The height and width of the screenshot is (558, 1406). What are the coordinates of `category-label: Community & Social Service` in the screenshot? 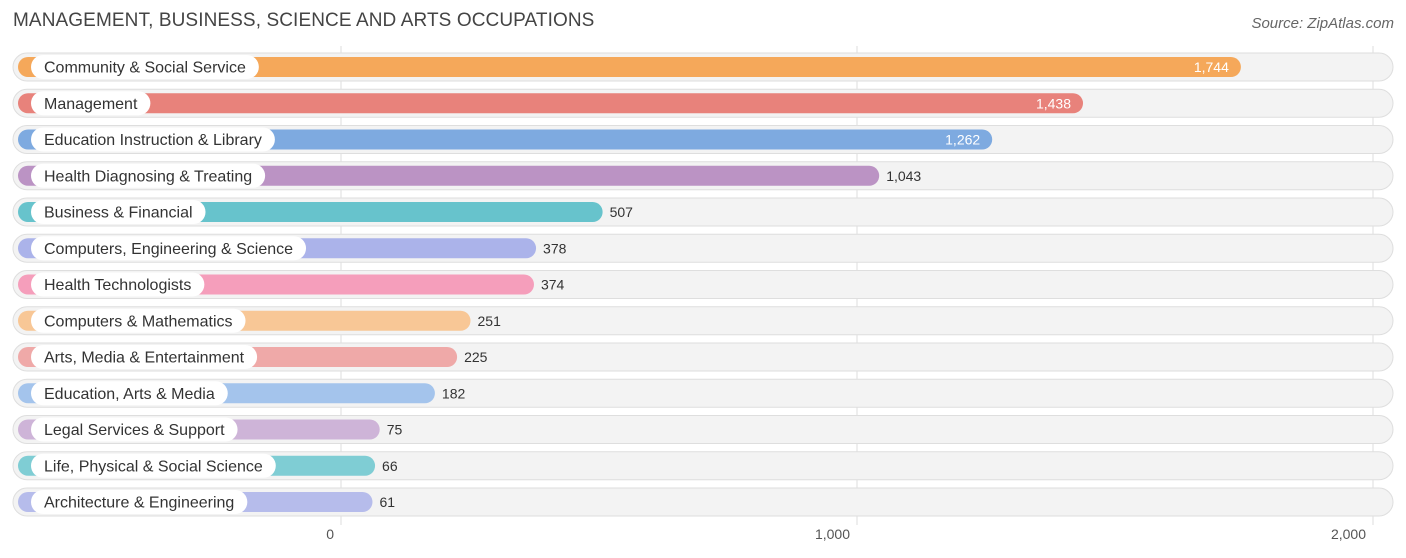 It's located at (145, 68).